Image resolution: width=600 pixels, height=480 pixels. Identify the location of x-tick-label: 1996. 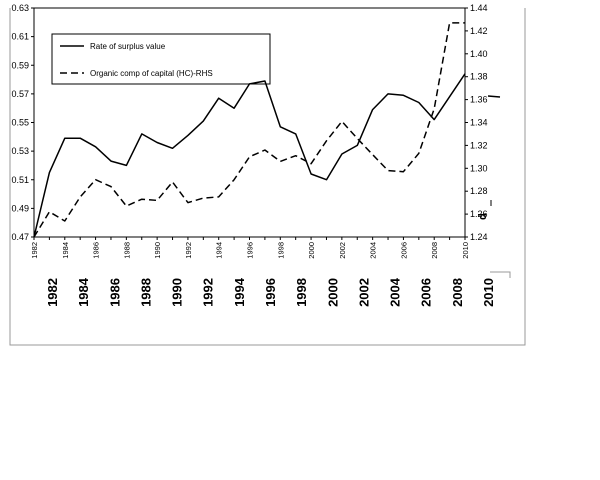
(250, 250).